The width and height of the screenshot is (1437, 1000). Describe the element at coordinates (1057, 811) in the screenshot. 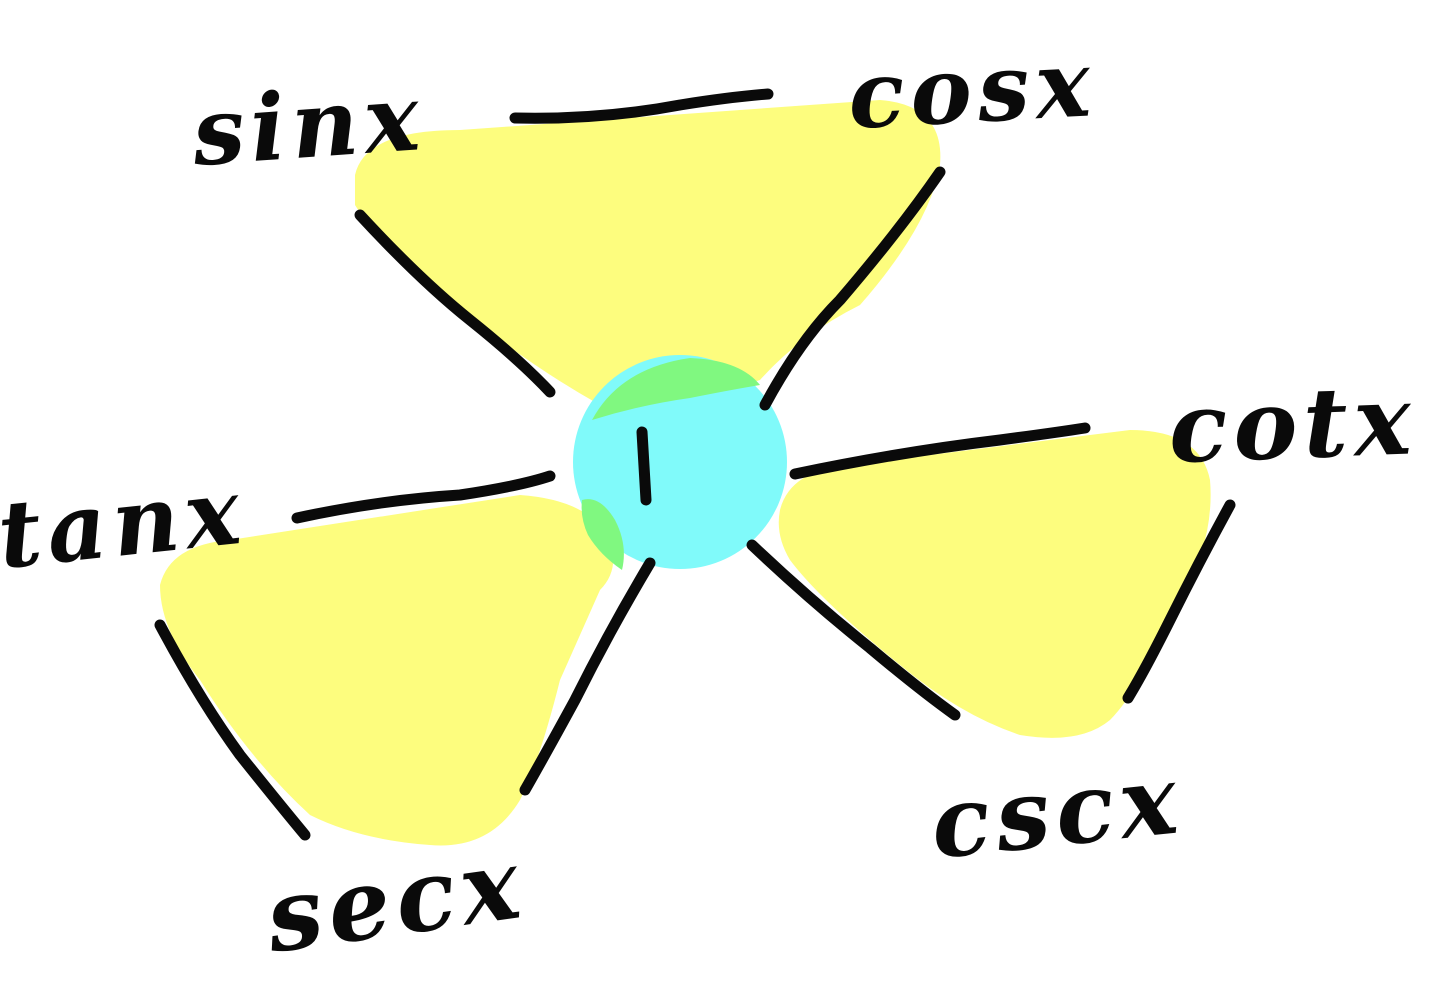

I see `label-csc: cscx` at that location.